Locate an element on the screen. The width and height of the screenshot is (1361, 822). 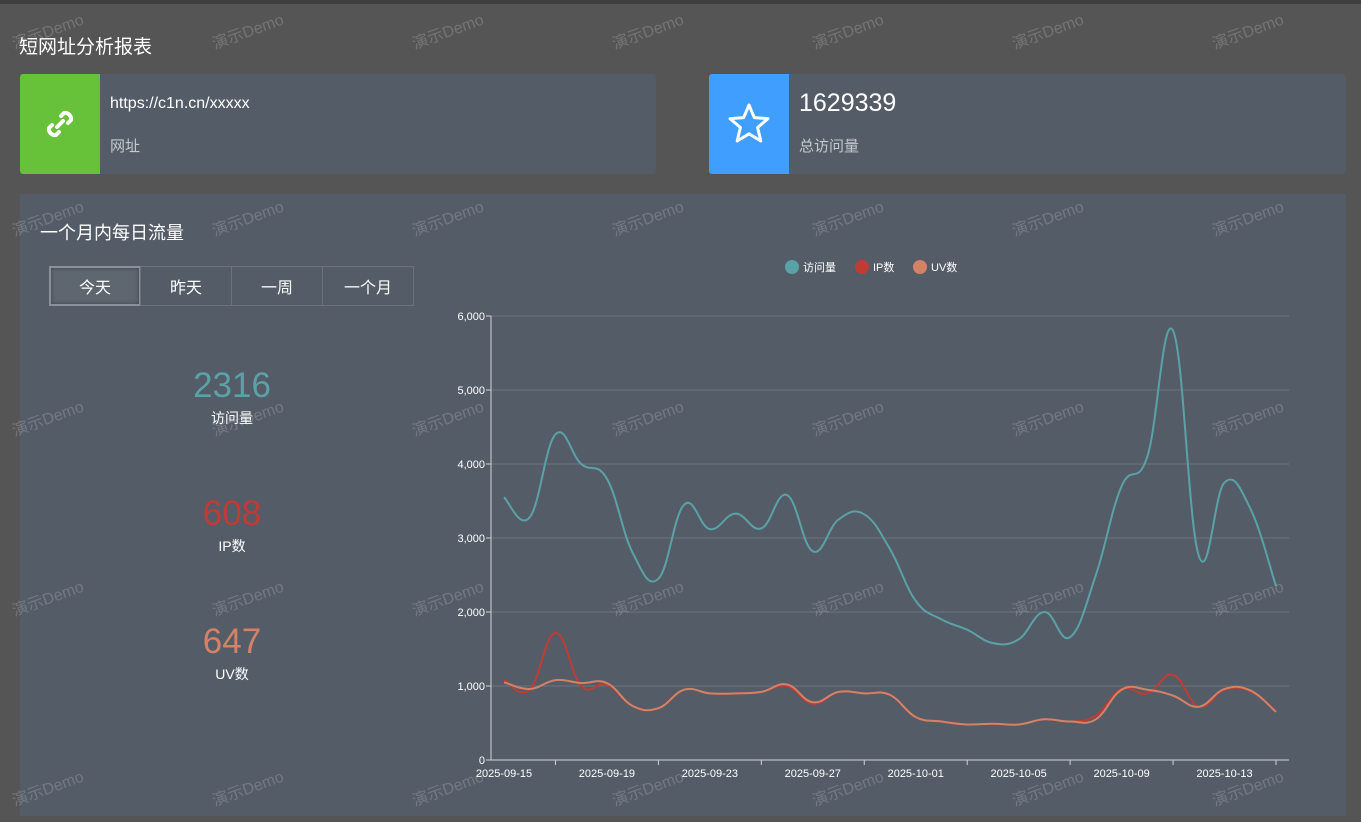
stat-ip-value: 608 is located at coordinates (232, 513).